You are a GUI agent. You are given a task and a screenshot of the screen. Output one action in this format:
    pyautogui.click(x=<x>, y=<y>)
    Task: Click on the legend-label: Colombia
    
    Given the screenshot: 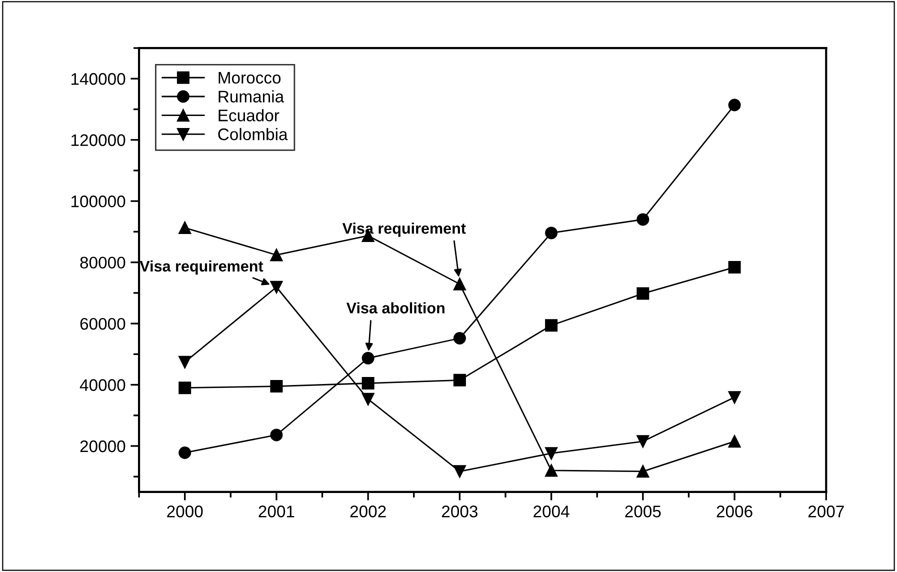 What is the action you would take?
    pyautogui.click(x=253, y=134)
    